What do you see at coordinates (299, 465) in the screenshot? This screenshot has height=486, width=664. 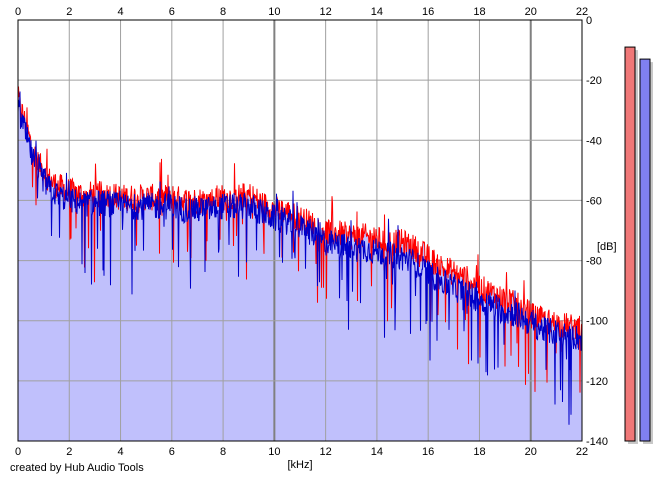 I see `x-axis-label: [kHz]` at bounding box center [299, 465].